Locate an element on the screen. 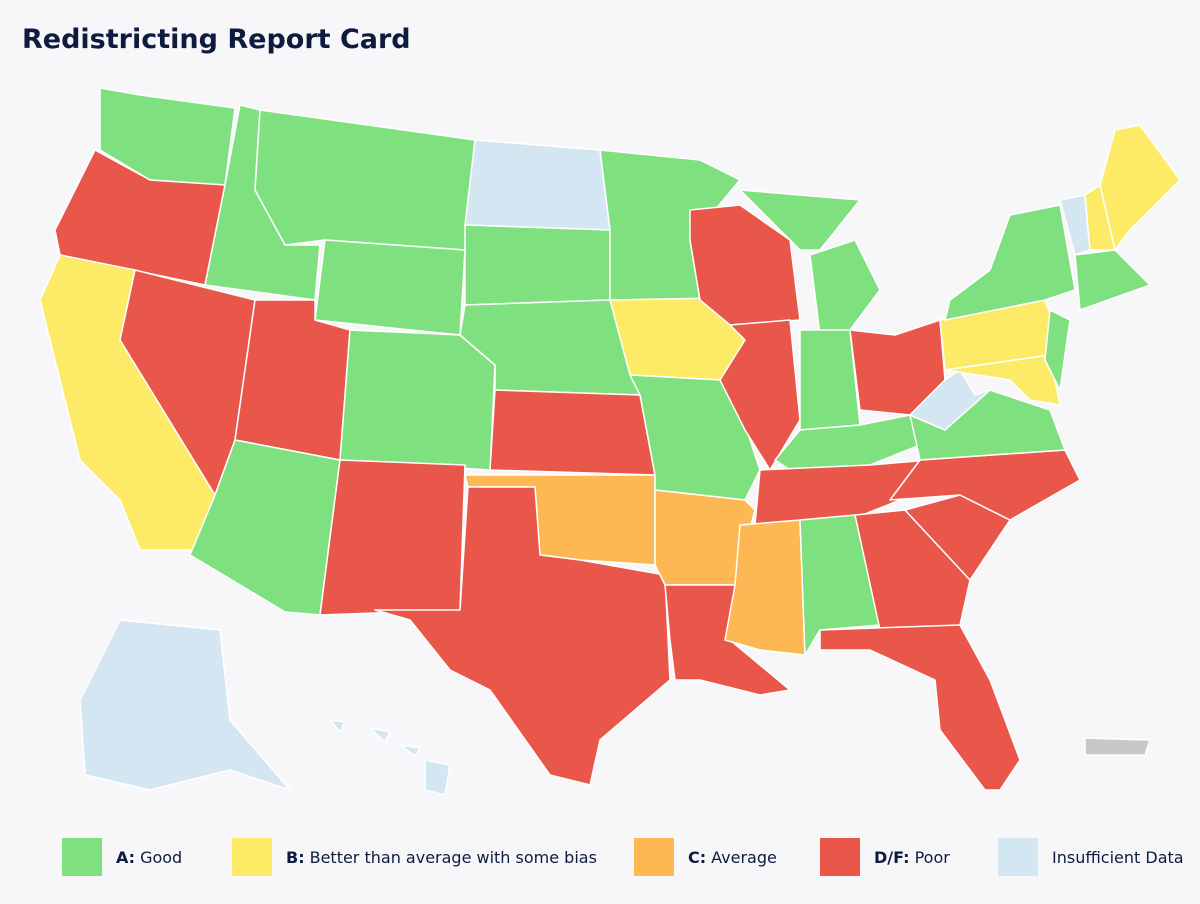  legend-item: C: Average is located at coordinates (705, 857).